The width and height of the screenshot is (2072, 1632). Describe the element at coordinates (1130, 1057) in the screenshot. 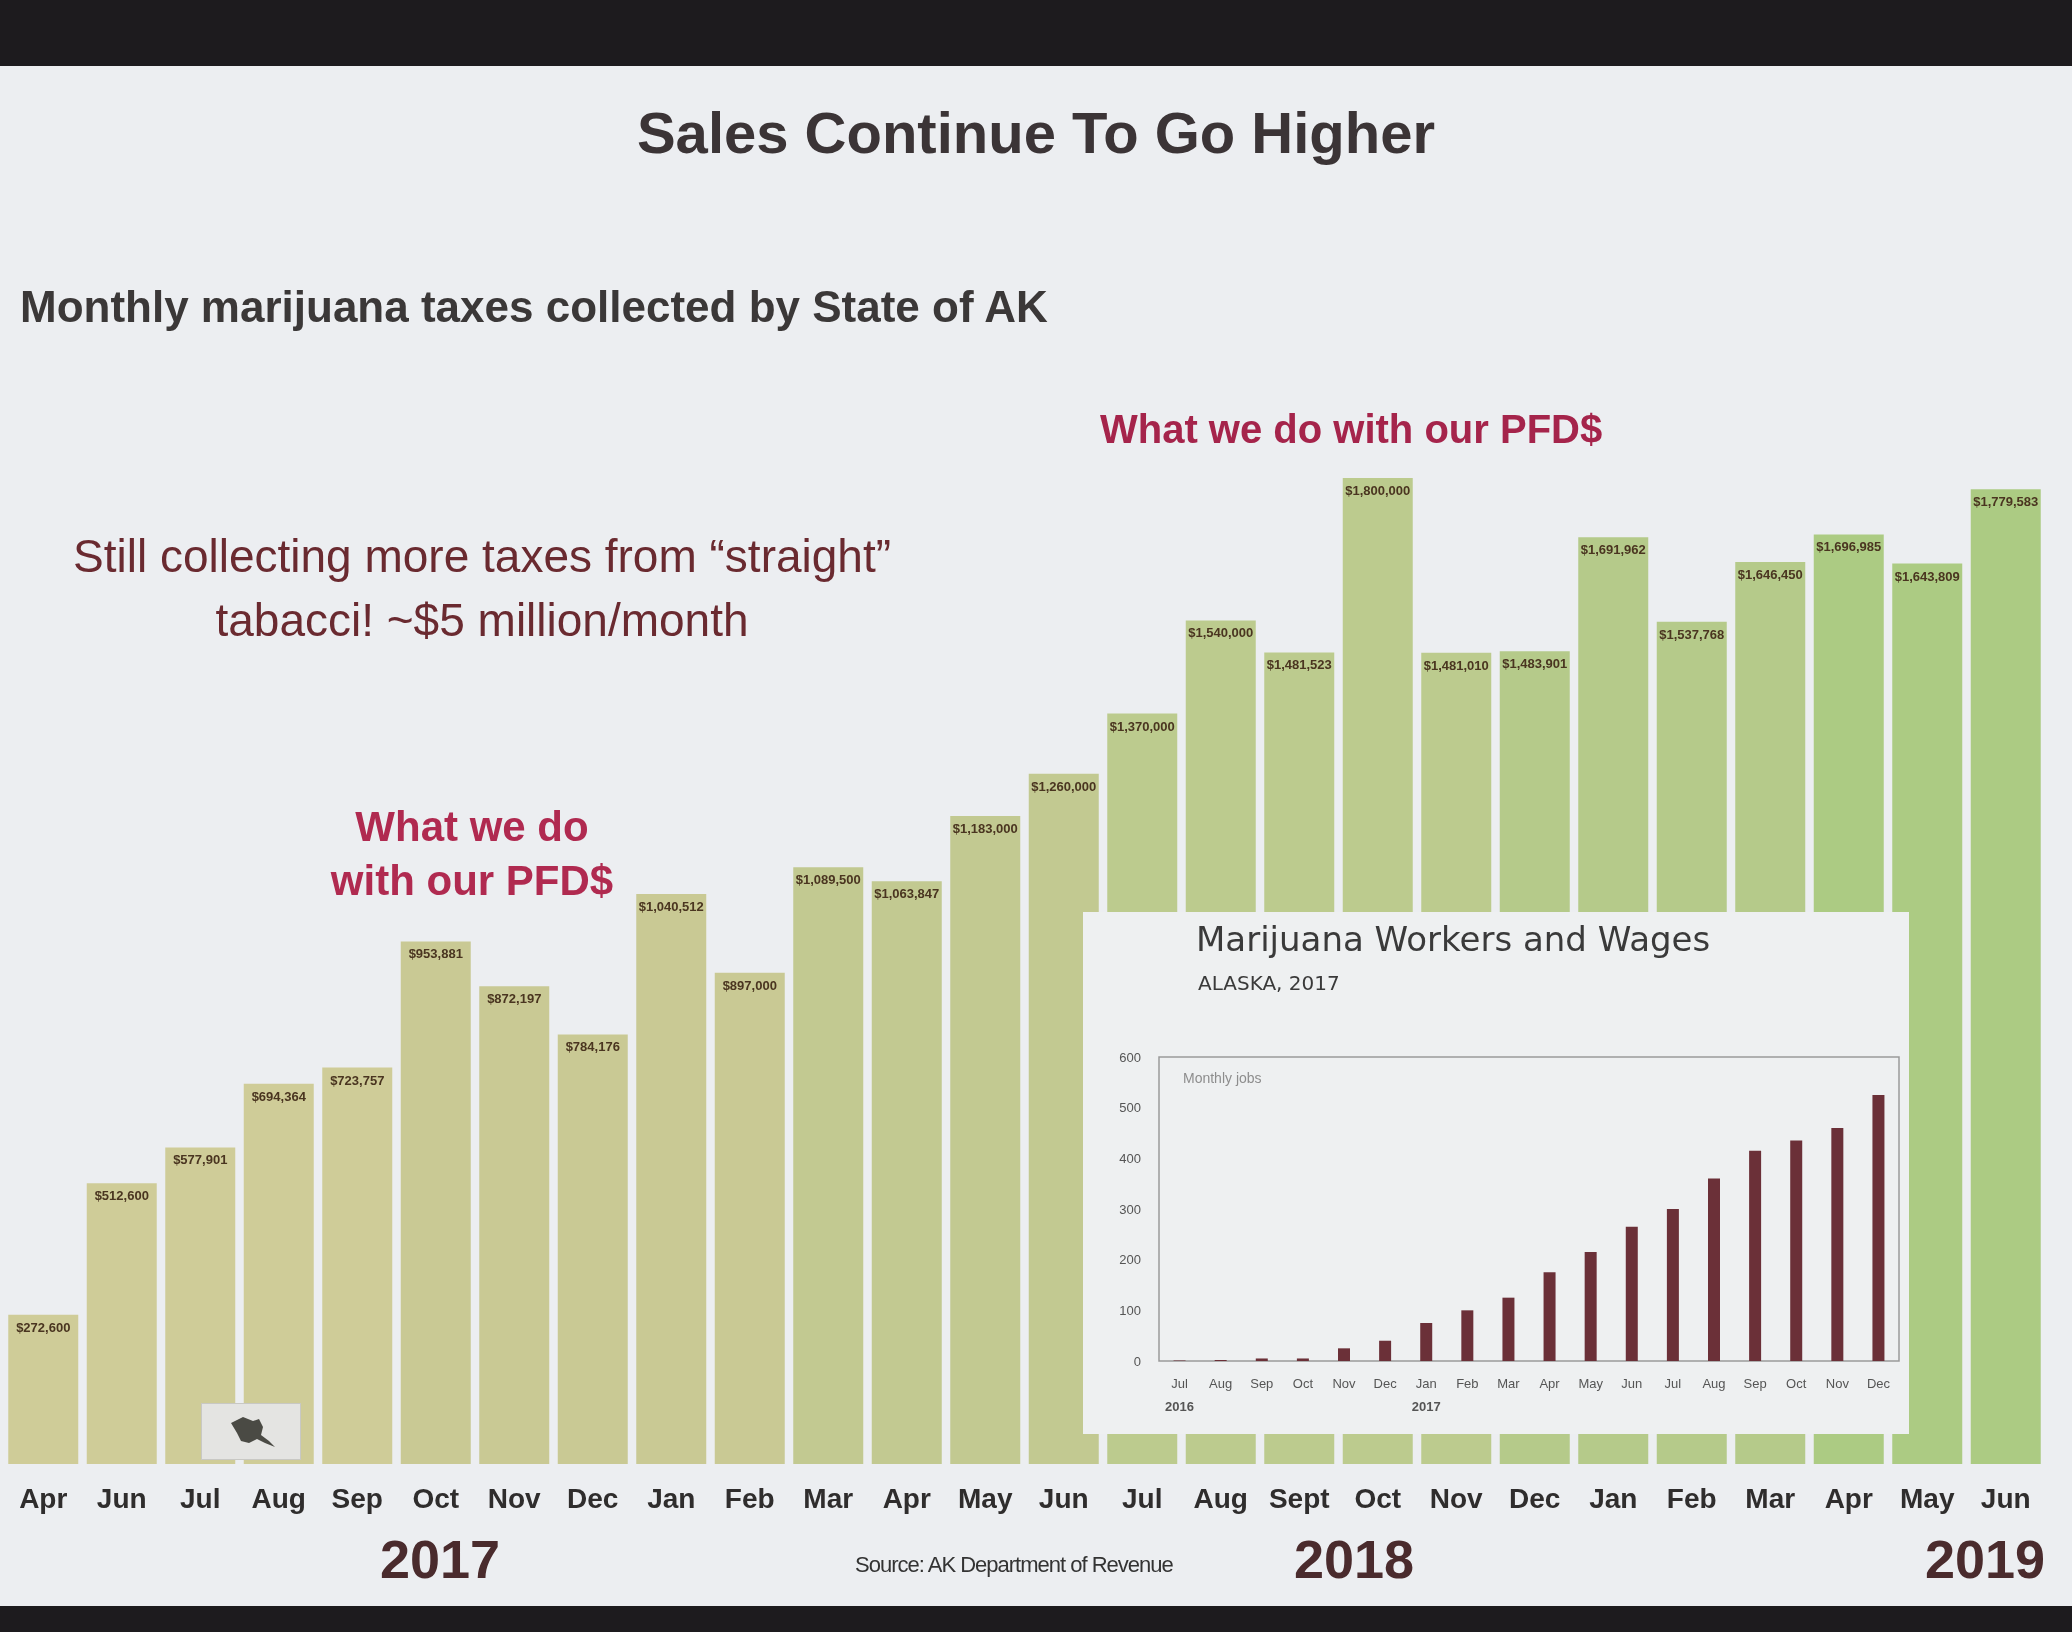

I see `y-tick-label: 600` at that location.